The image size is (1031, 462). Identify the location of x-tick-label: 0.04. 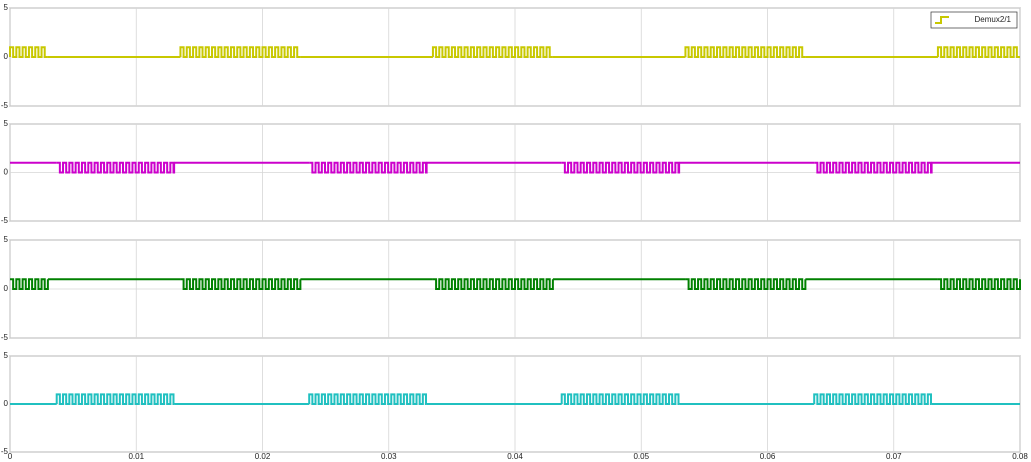
(515, 456).